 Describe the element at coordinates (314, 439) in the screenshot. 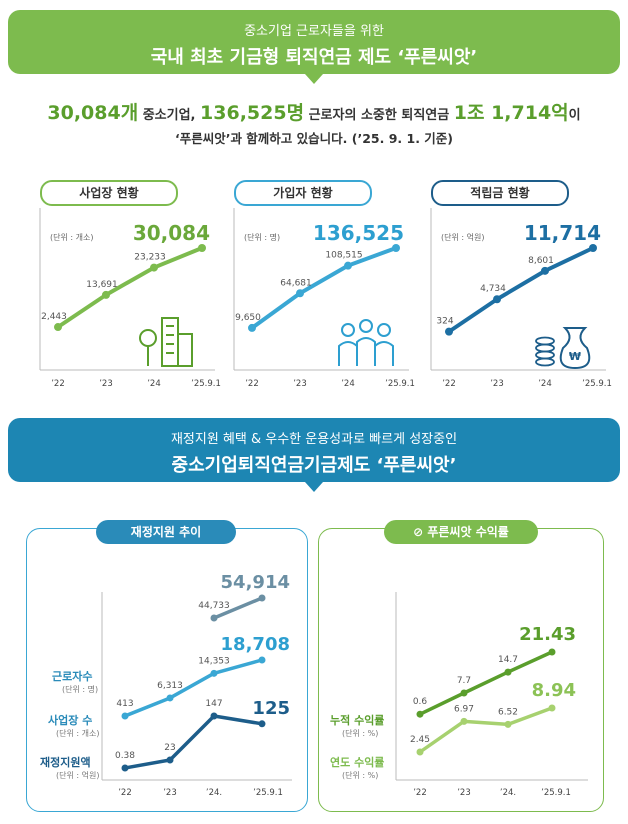

I see `section2-subtitle: 재정지원 혜택 & 우수한 운용성과로 빠르게 성장중인` at that location.